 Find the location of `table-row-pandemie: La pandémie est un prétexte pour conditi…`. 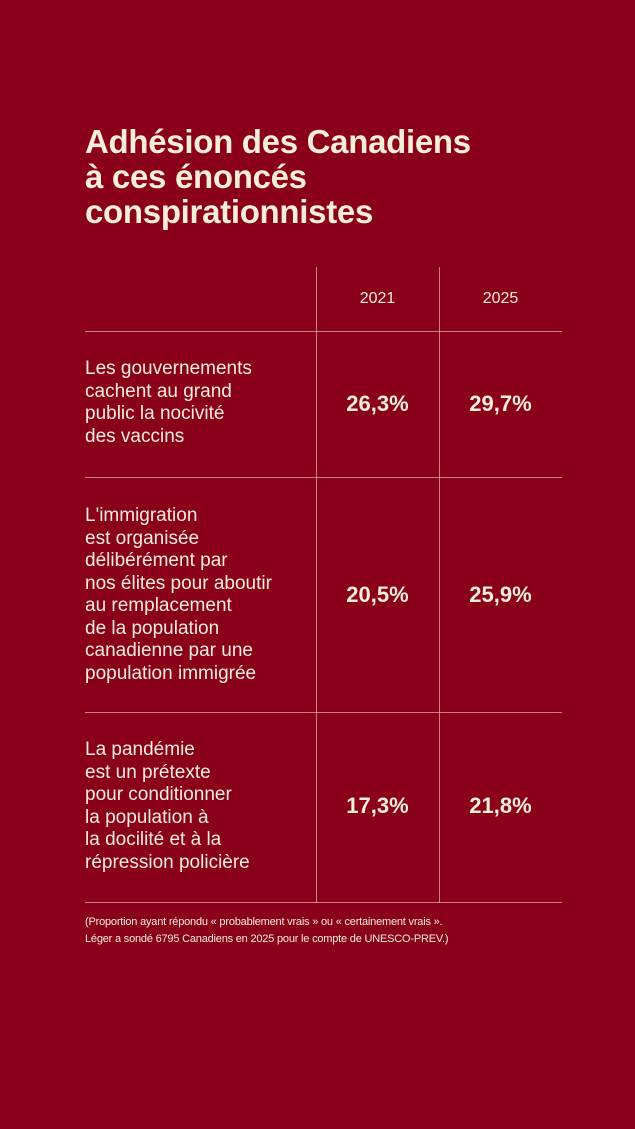

table-row-pandemie: La pandémie est un prétexte pour conditi… is located at coordinates (323, 807).